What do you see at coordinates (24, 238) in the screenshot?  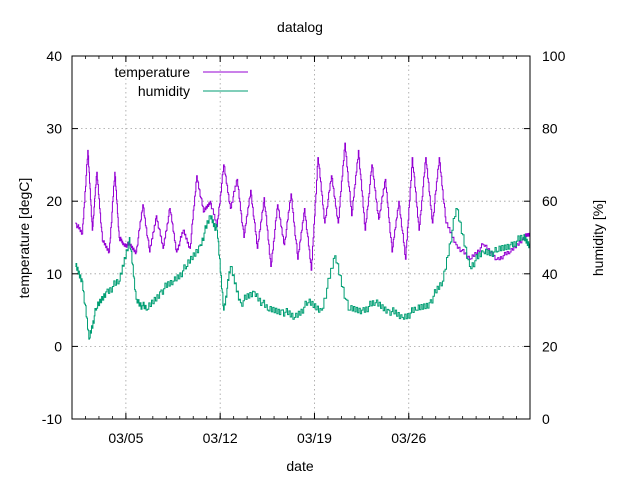 I see `y-axis-left-label: temperature [degC]` at bounding box center [24, 238].